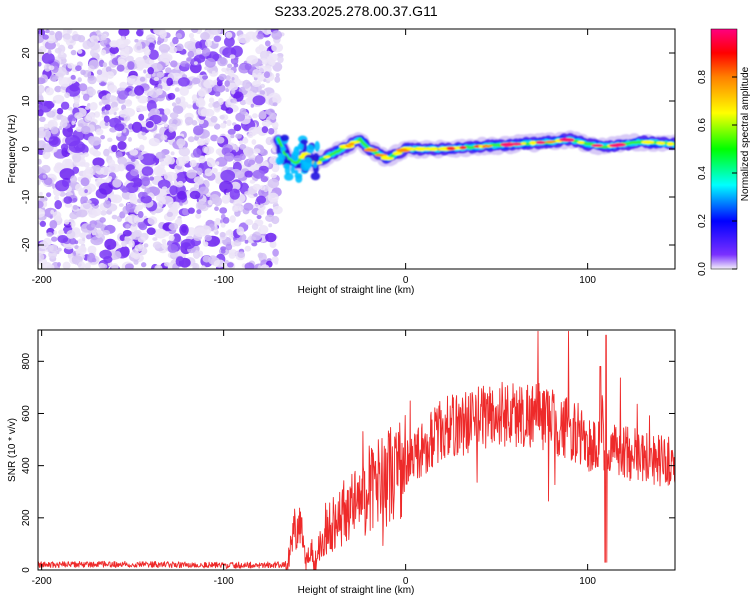 This screenshot has width=750, height=600. What do you see at coordinates (161, 149) in the screenshot?
I see `spectrogram-noise-layer` at bounding box center [161, 149].